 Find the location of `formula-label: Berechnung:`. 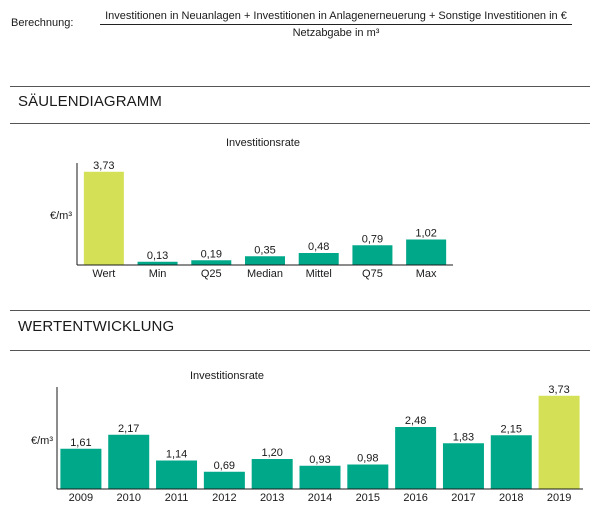

formula-label: Berechnung: is located at coordinates (42, 23).